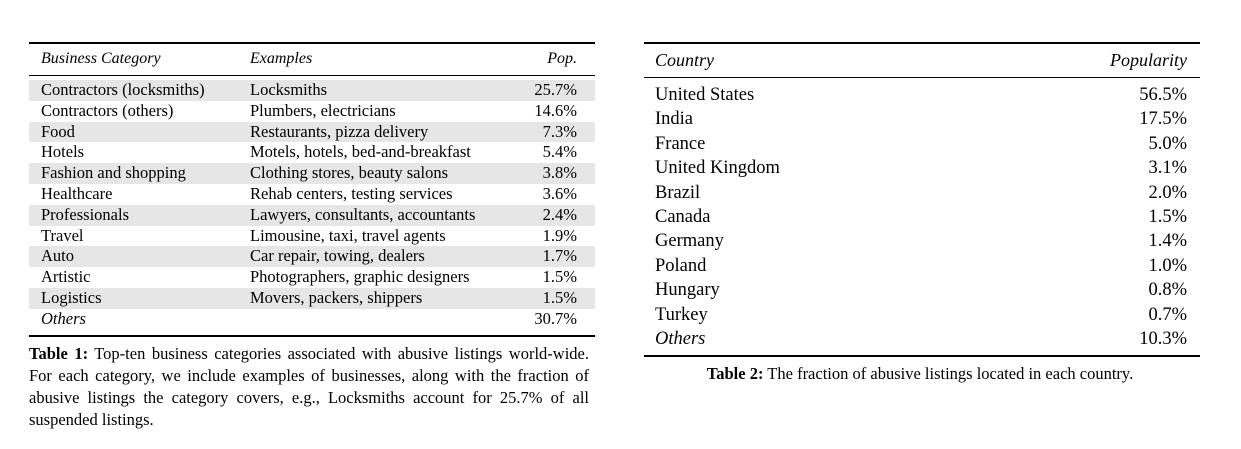  Describe the element at coordinates (360, 152) in the screenshot. I see `cell-examples: Motels, hotels, bed-and-breakfast` at that location.